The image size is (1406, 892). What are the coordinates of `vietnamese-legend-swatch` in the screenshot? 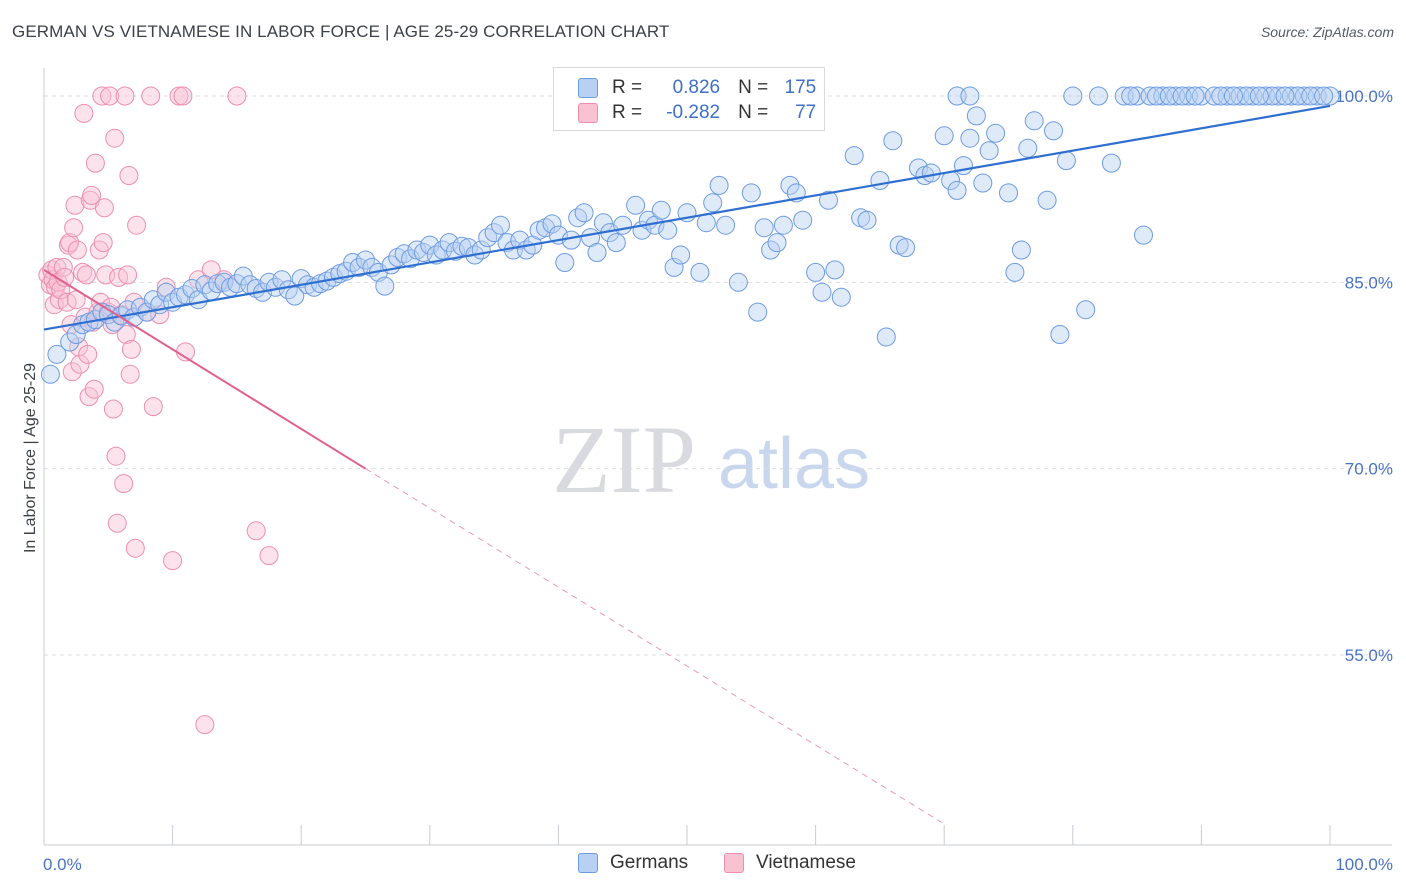 It's located at (734, 863).